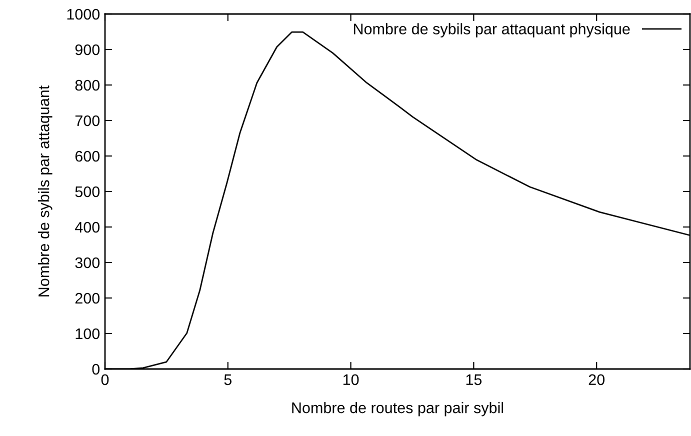 The image size is (691, 436). I want to click on y-tick-label: 400, so click(87, 227).